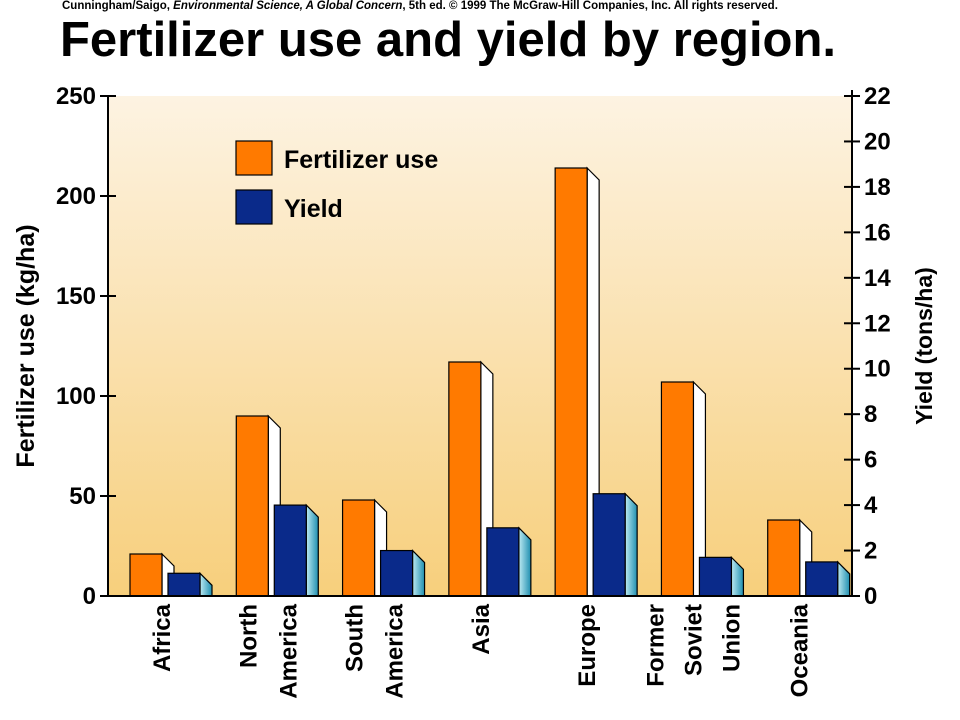 The width and height of the screenshot is (960, 720). I want to click on category-label: Africa, so click(162, 637).